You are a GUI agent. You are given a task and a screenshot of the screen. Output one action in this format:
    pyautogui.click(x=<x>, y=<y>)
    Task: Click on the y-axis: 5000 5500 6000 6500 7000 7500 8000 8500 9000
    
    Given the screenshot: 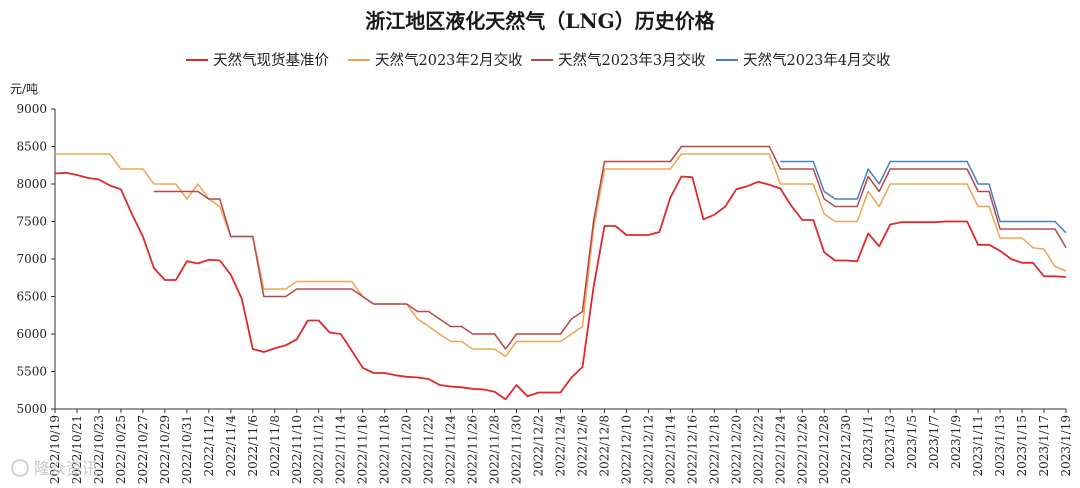 What is the action you would take?
    pyautogui.click(x=36, y=259)
    